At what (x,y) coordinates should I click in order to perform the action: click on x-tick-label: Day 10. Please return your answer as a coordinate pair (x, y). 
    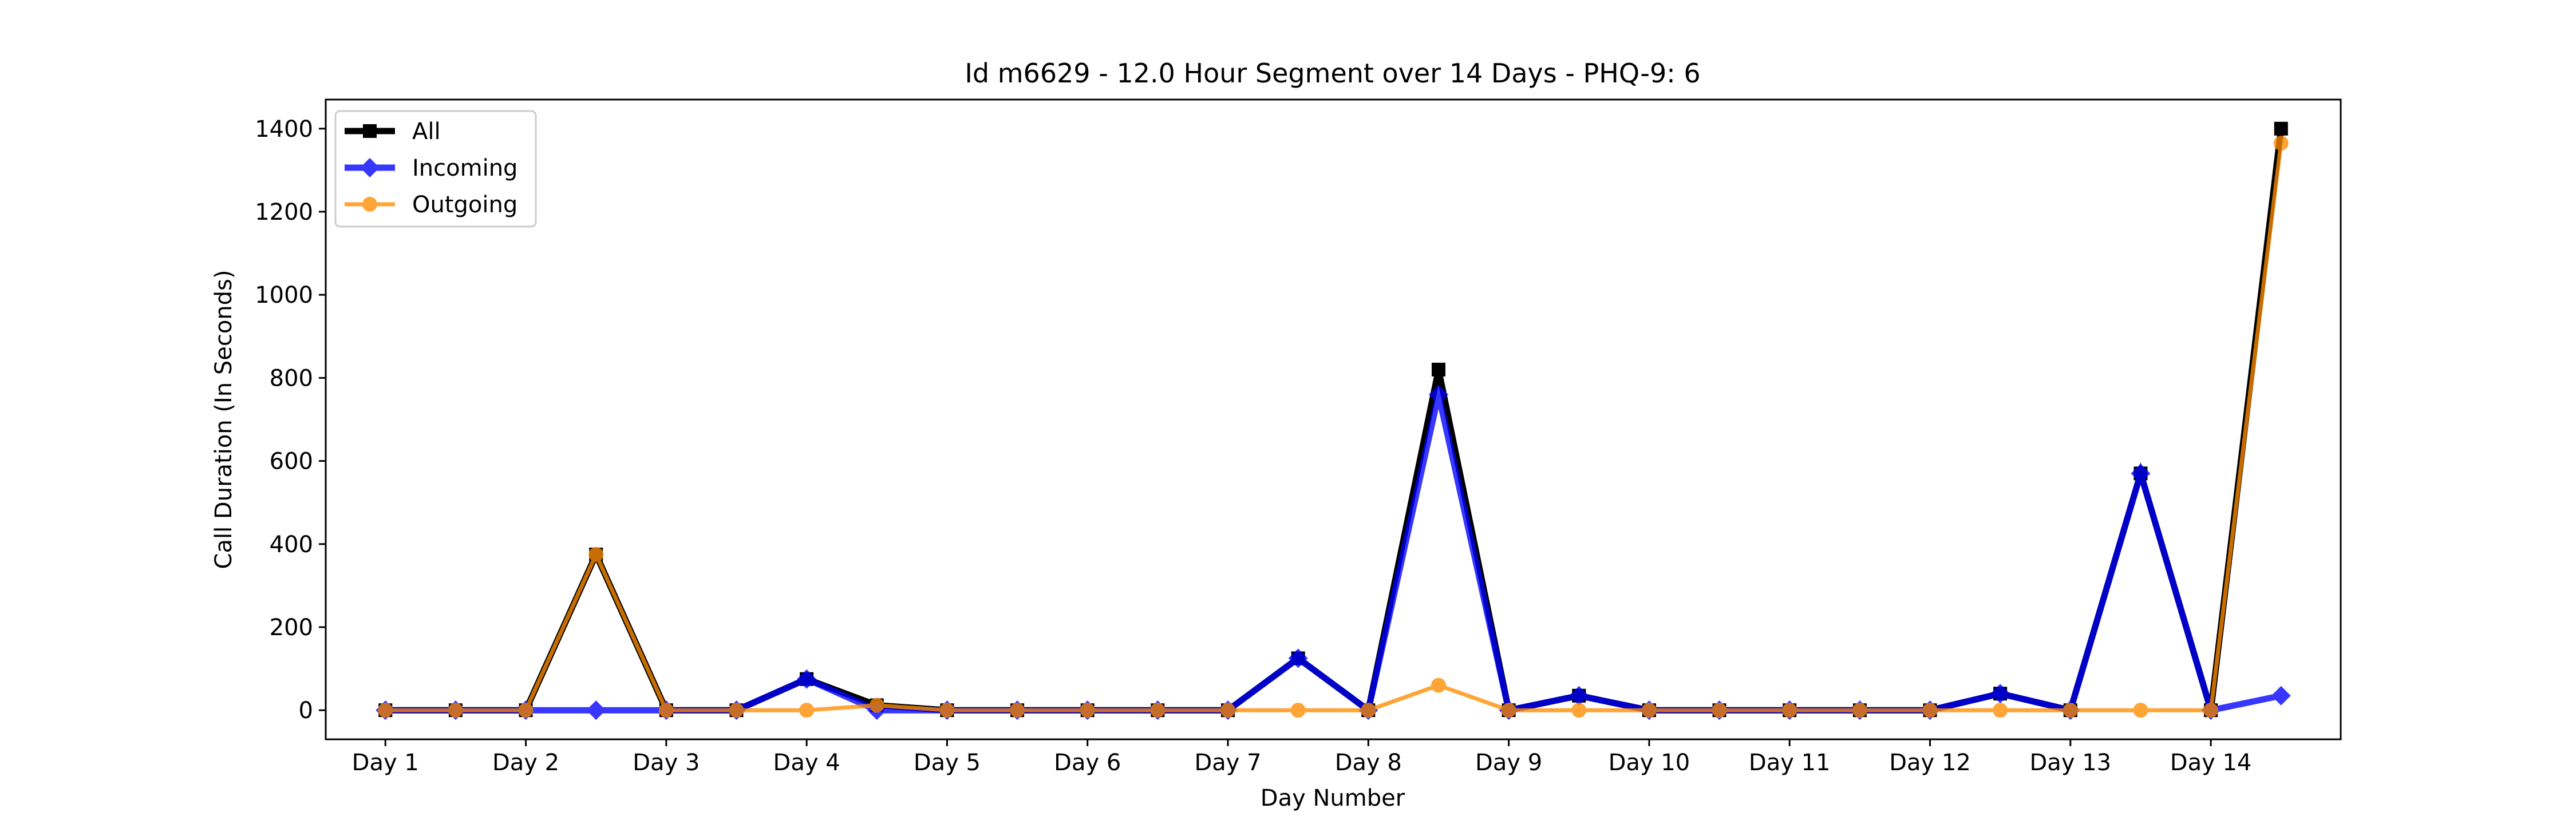
    Looking at the image, I should click on (1649, 763).